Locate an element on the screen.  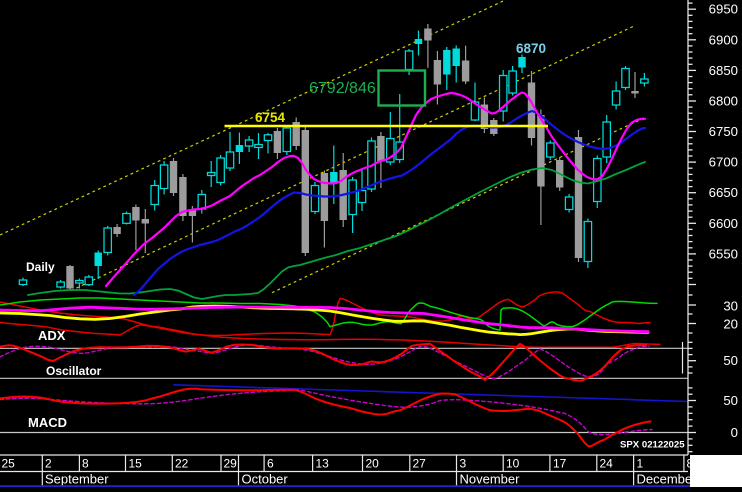
svg-text: Daily is located at coordinates (40, 267).